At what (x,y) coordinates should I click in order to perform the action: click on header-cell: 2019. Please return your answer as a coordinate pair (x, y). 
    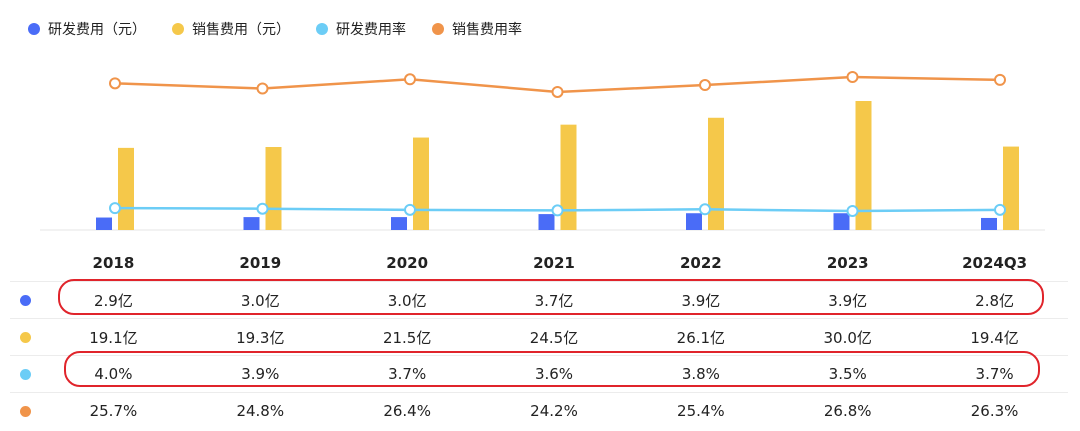
    Looking at the image, I should click on (260, 263).